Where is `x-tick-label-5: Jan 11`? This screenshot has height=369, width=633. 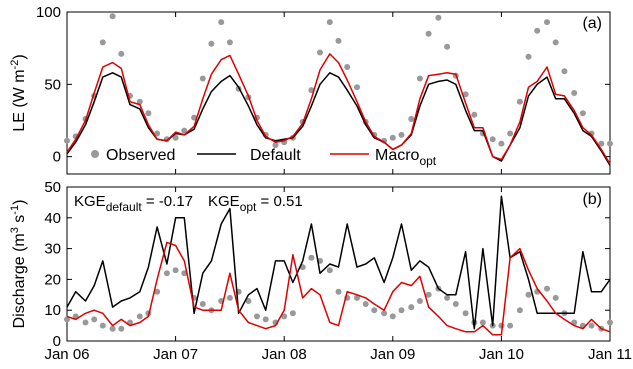 x-tick-label-5: Jan 11 is located at coordinates (610, 354).